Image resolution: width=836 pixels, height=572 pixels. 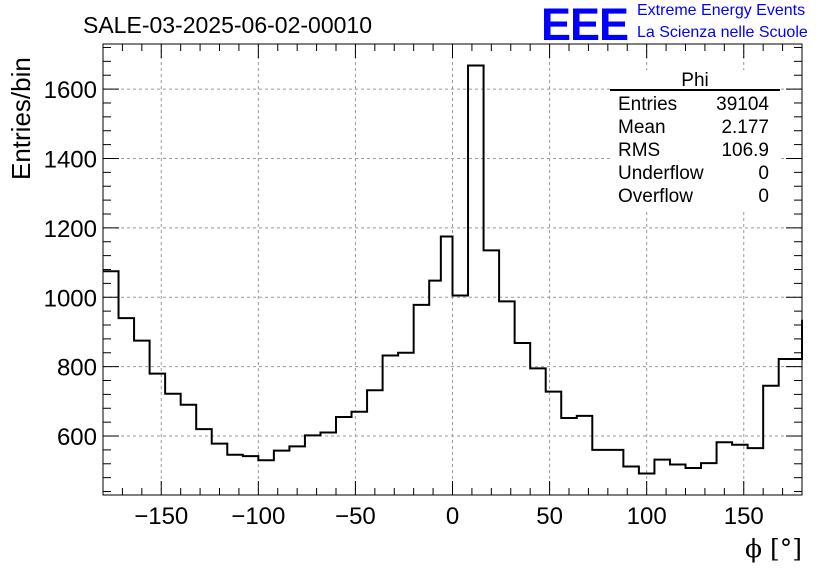 I want to click on x-tick-label: −50, so click(x=355, y=516).